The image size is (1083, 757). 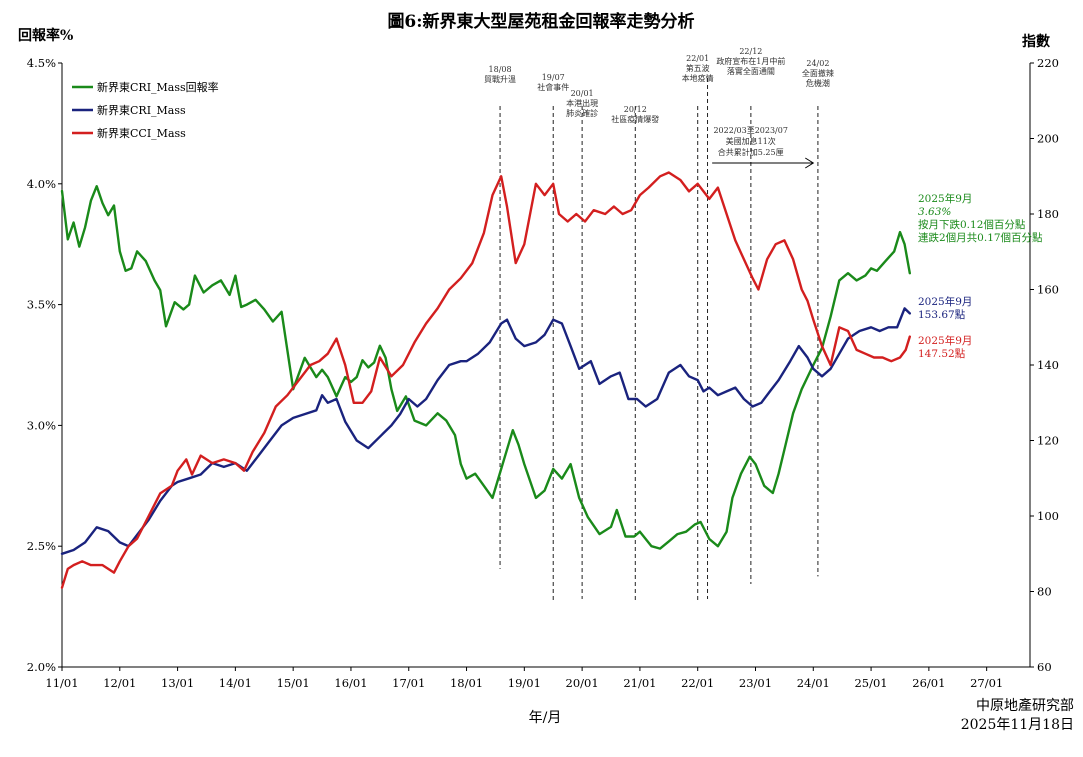 I want to click on y-left-tick-label: 4.5%, so click(x=41, y=63).